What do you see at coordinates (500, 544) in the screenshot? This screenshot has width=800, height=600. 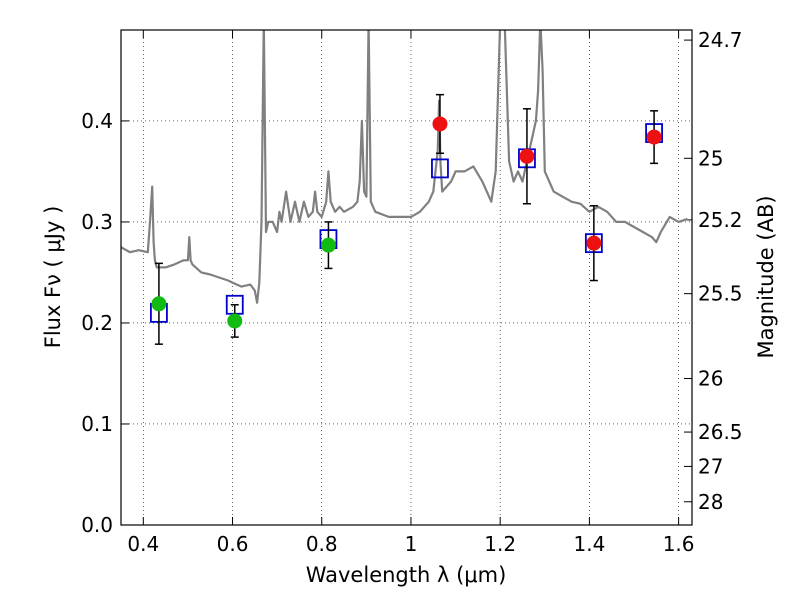 I see `x-tick-label: 1.2` at bounding box center [500, 544].